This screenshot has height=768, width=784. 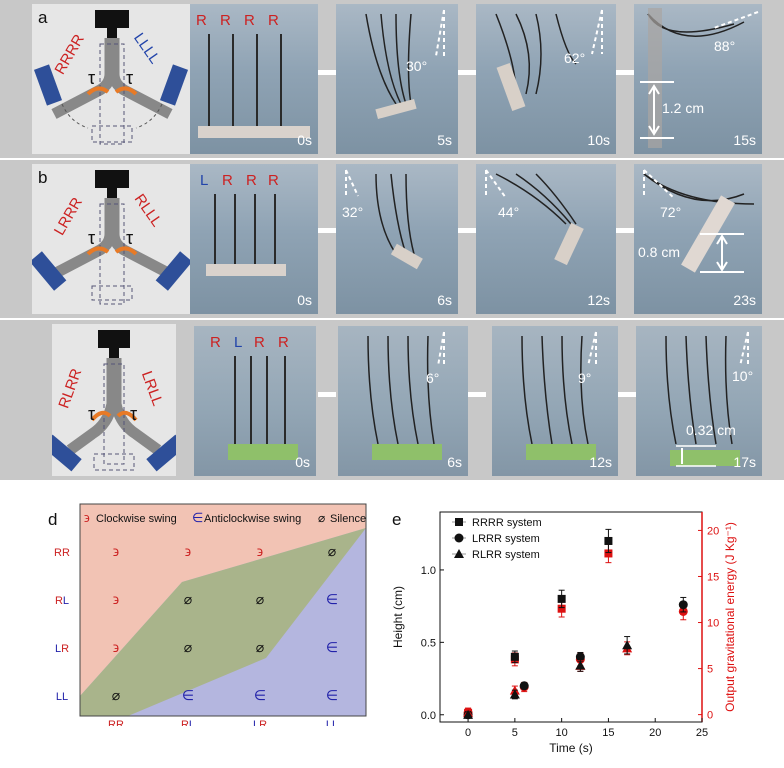 What do you see at coordinates (304, 300) in the screenshot?
I see `time-label-b-0: 0s` at bounding box center [304, 300].